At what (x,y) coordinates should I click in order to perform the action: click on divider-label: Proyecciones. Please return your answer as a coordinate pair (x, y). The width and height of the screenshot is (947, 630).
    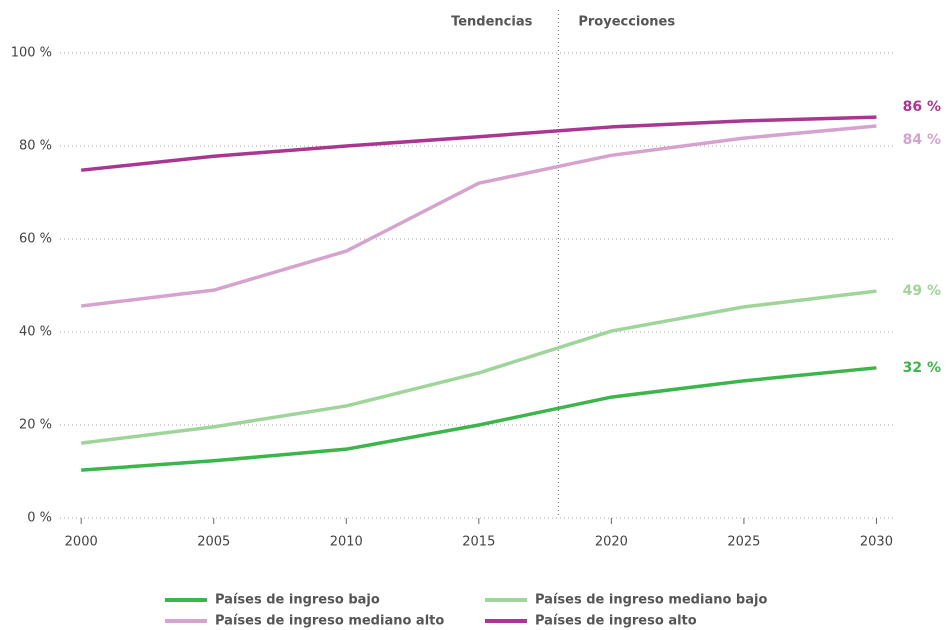
    Looking at the image, I should click on (626, 22).